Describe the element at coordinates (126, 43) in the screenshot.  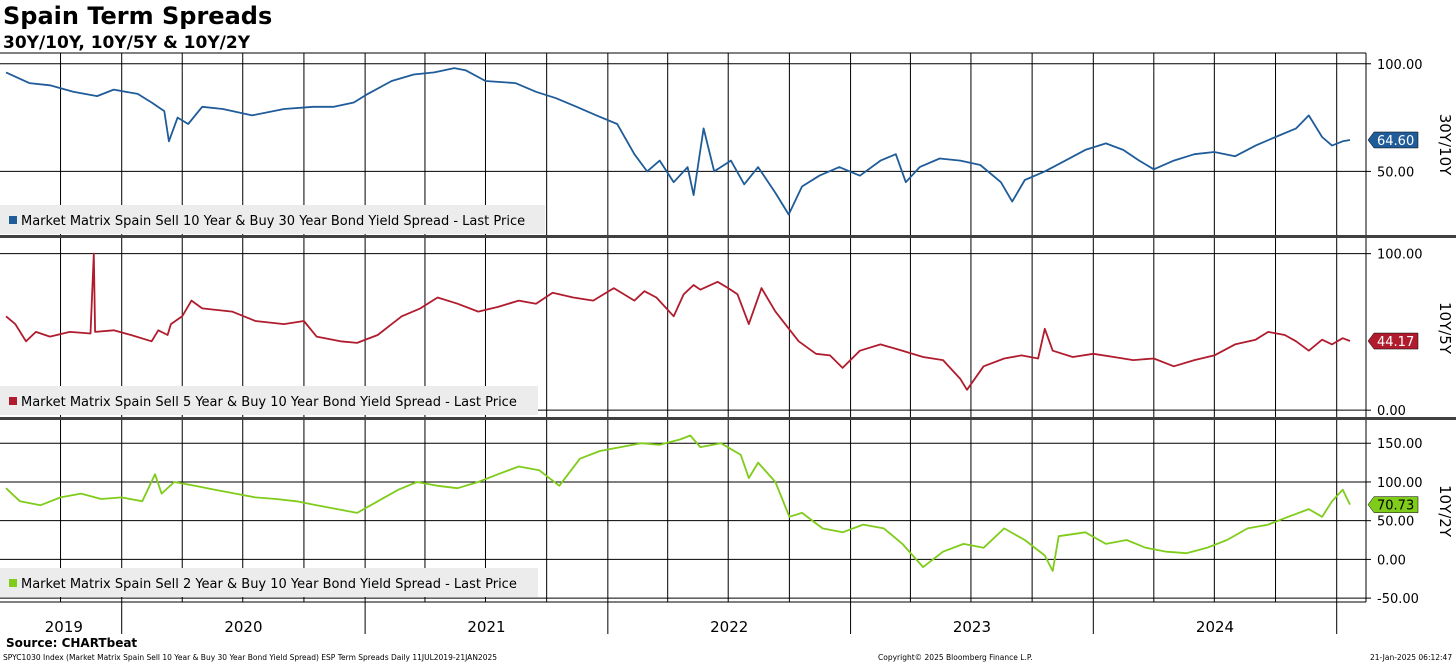
I see `page-subtitle: 30Y/10Y, 10Y/5Y & 10Y/2Y` at that location.